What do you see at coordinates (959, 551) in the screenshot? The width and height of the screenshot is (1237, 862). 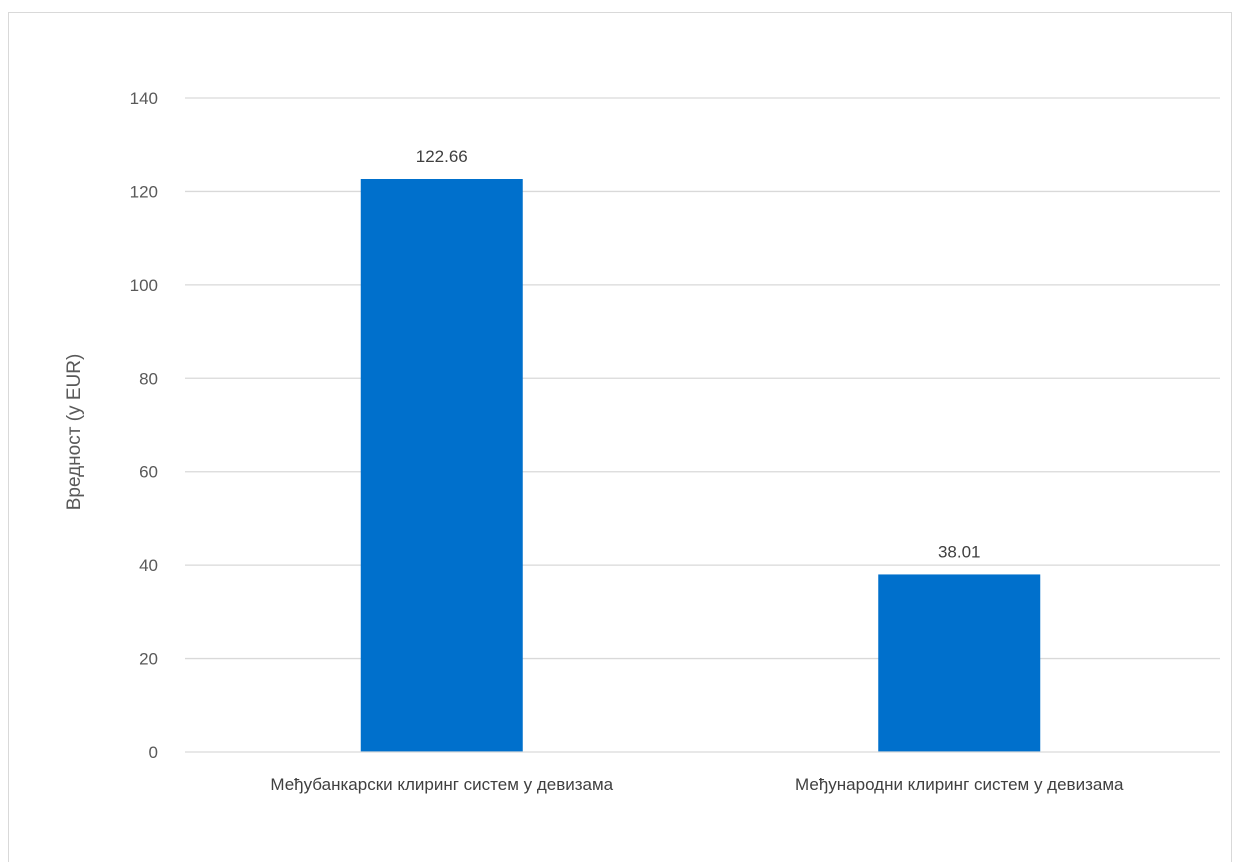 I see `data-label: 38.01` at bounding box center [959, 551].